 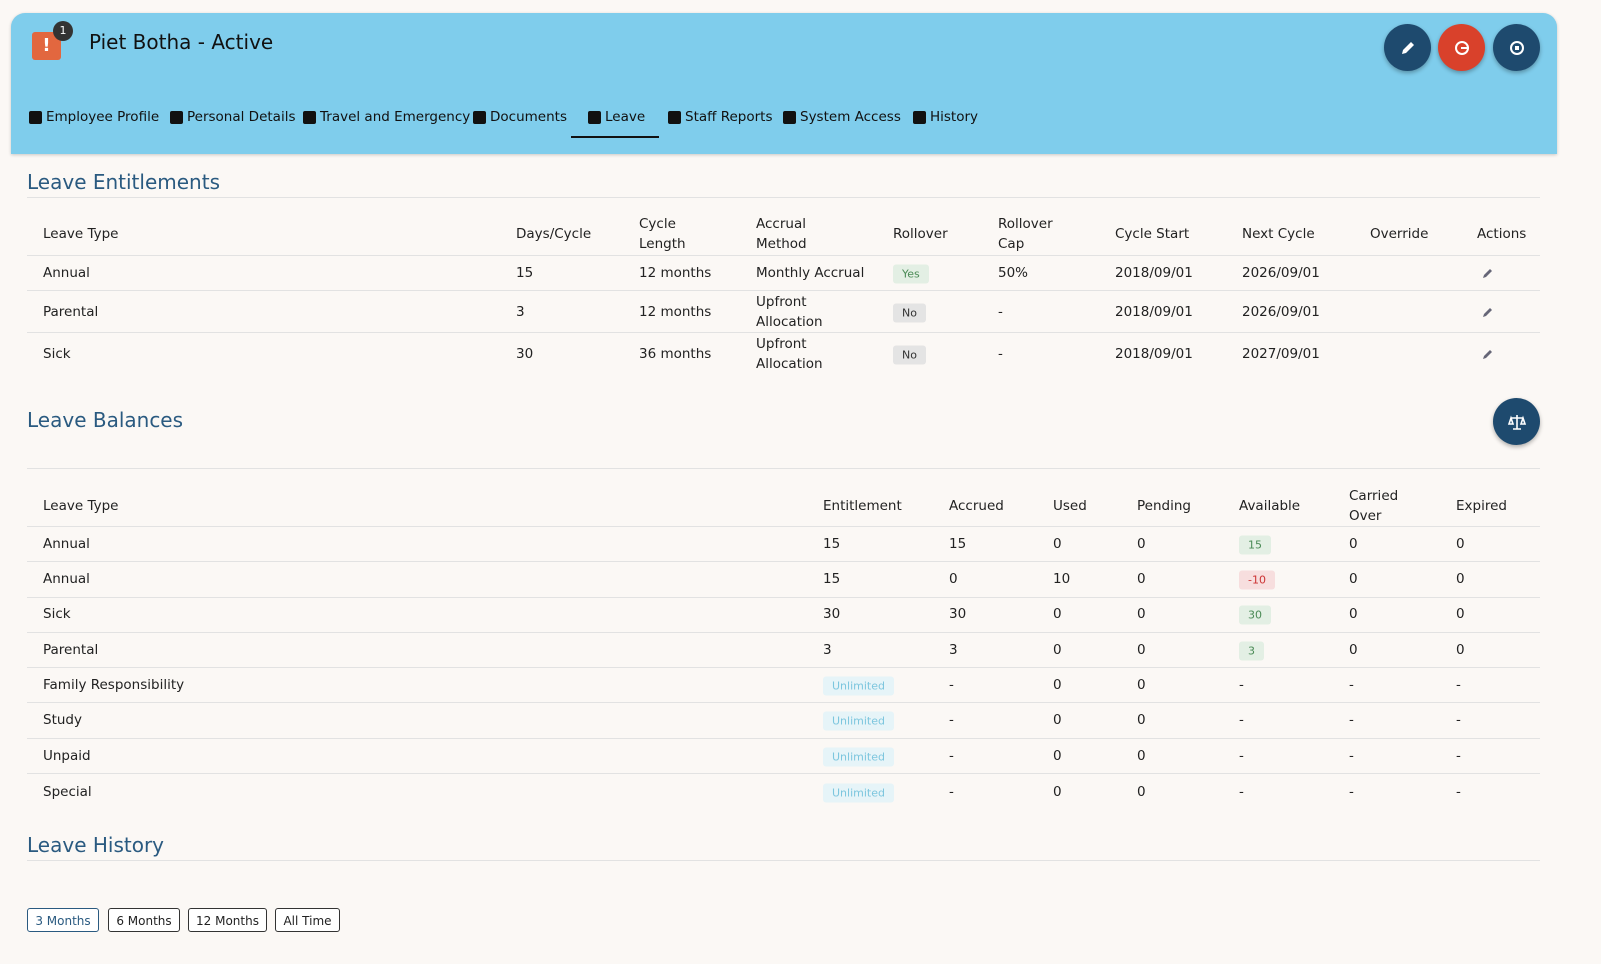 I want to click on table-cell: Parental, so click(x=71, y=650).